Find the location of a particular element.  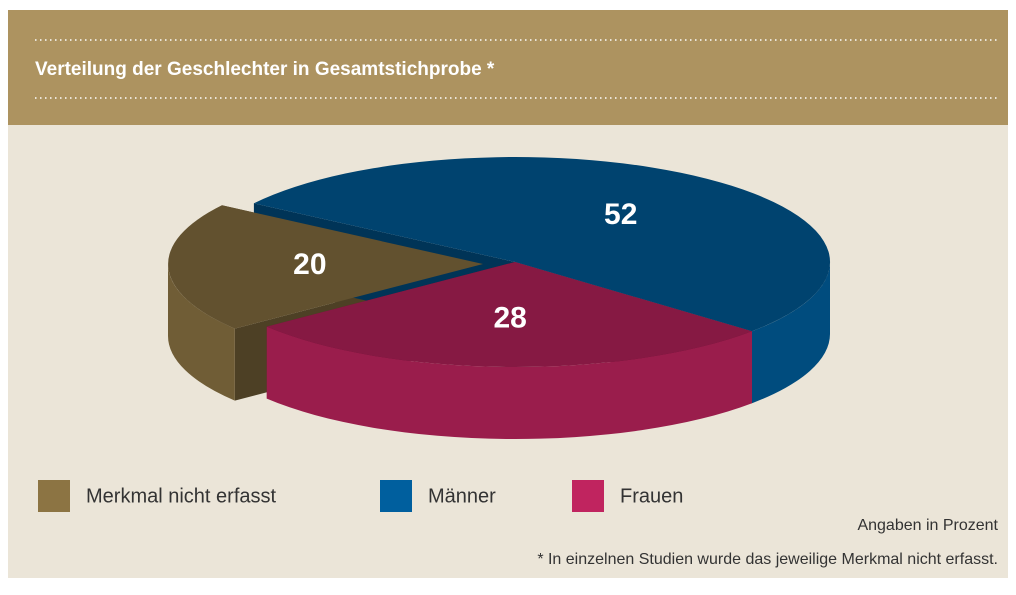

legend-label: Merkmal nicht erfasst is located at coordinates (181, 496).